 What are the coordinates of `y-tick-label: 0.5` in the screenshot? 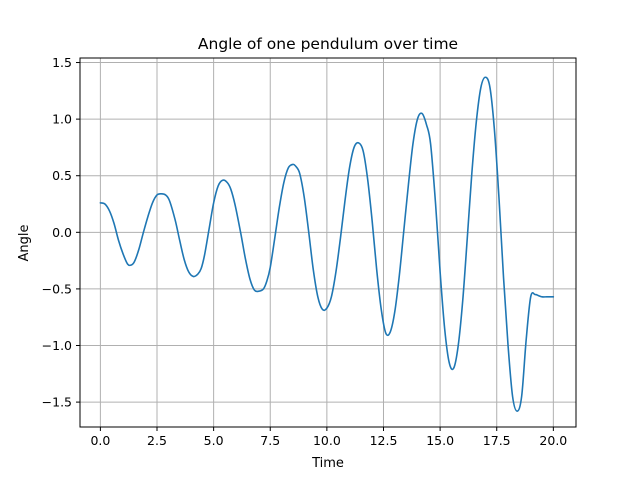 It's located at (62, 175).